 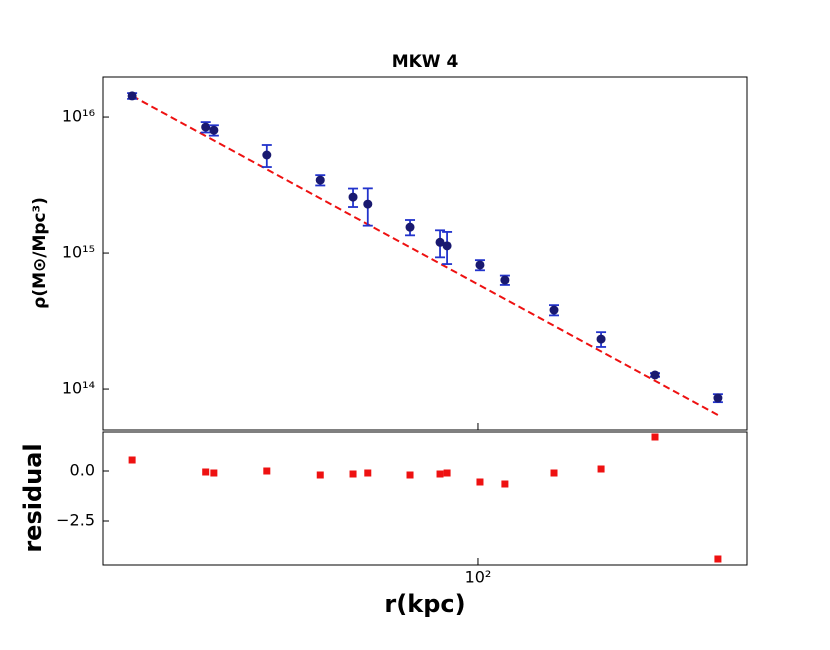 I want to click on y-tick-label: 0.0, so click(x=82, y=470).